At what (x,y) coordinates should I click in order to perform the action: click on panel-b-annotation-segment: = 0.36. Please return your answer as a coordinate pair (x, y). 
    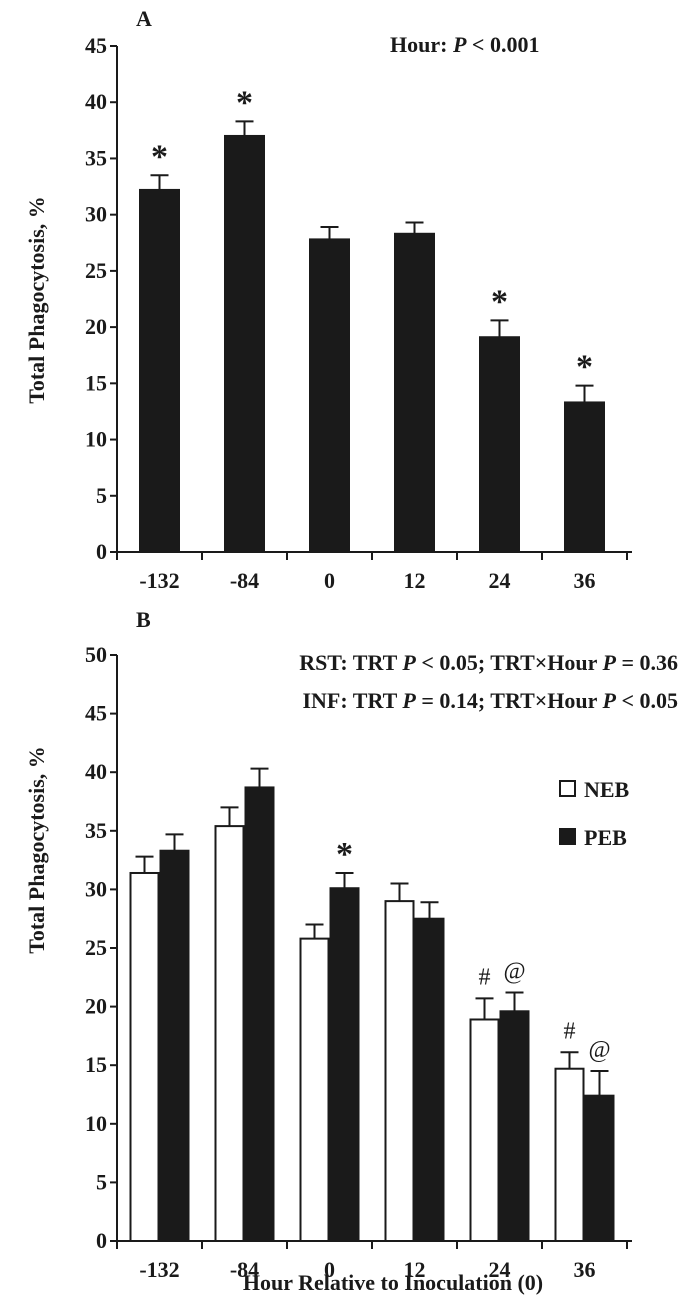
    Looking at the image, I should click on (647, 662).